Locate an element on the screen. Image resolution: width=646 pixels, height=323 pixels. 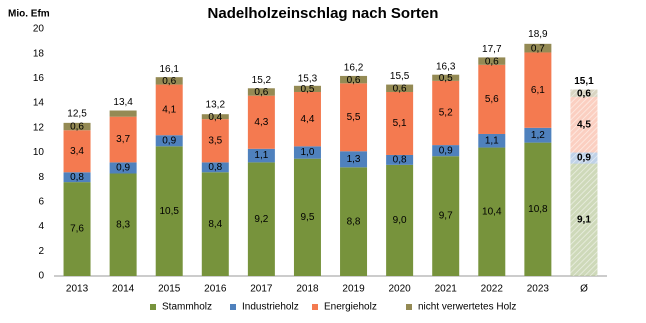
total-label: 15,2 is located at coordinates (262, 80).